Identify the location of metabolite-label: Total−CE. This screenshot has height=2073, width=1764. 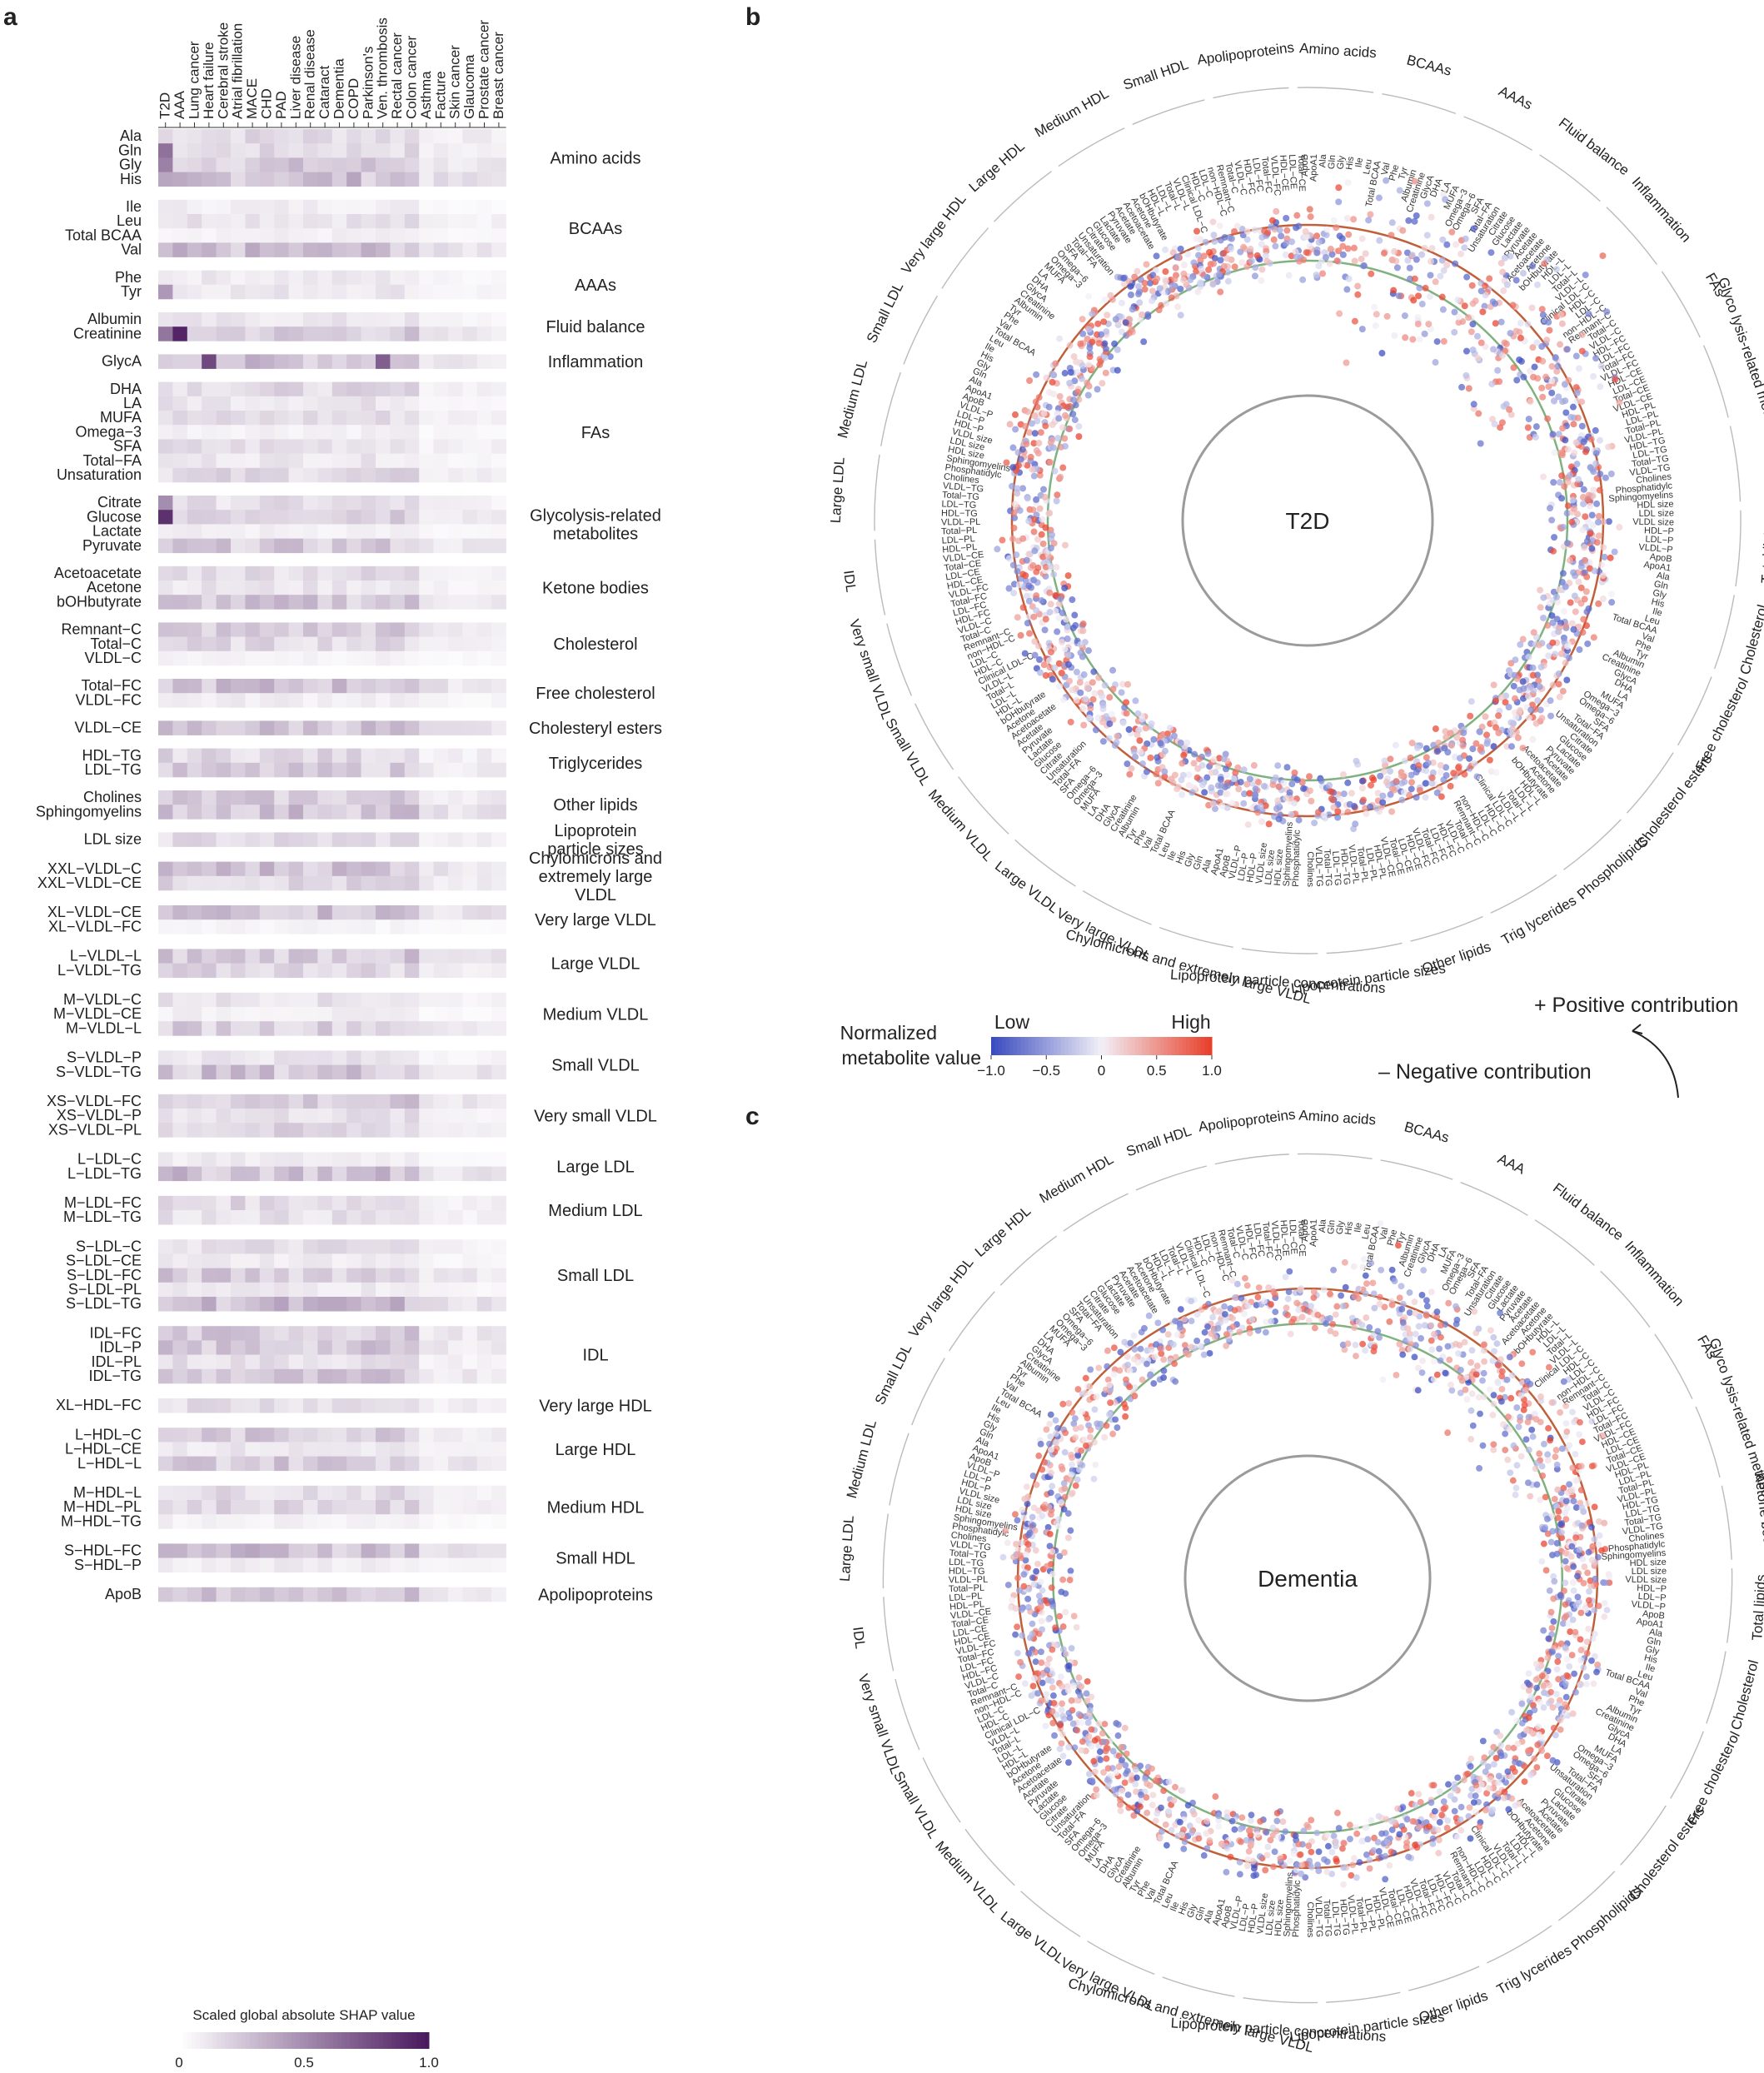
(1301, 1238).